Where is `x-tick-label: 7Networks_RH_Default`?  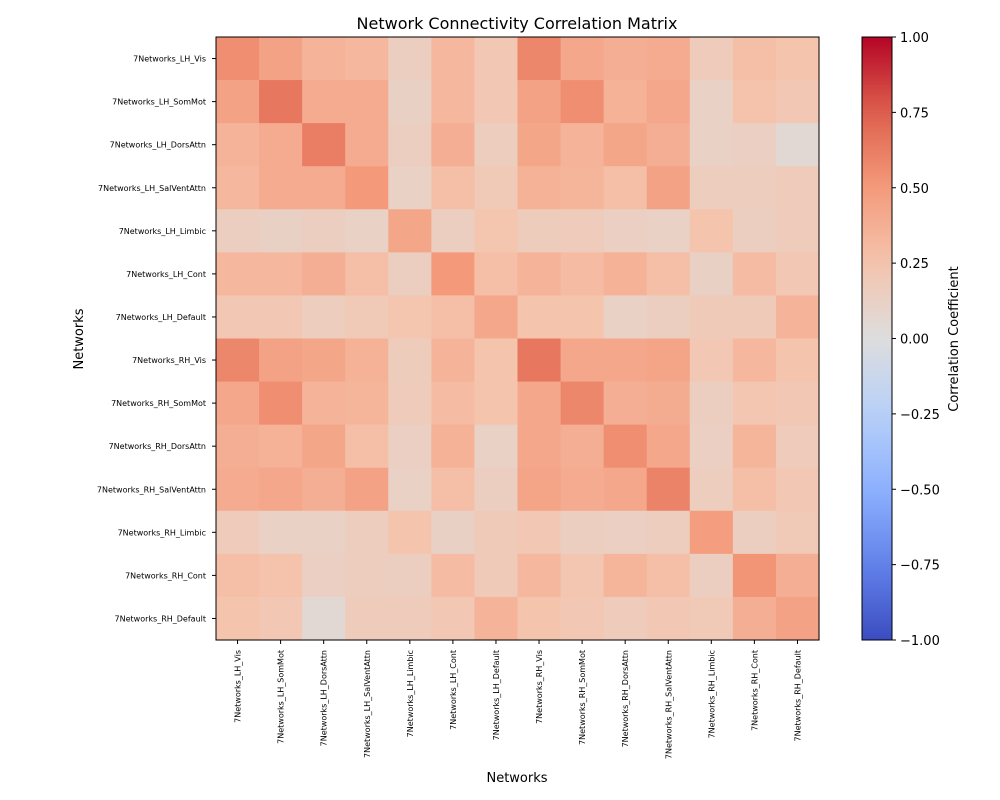
x-tick-label: 7Networks_RH_Default is located at coordinates (797, 695).